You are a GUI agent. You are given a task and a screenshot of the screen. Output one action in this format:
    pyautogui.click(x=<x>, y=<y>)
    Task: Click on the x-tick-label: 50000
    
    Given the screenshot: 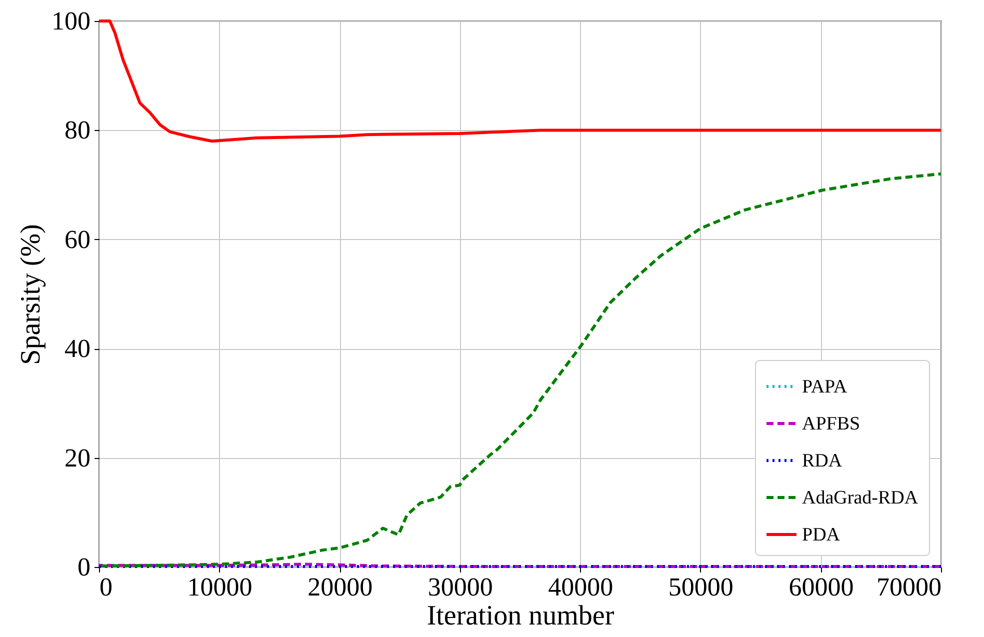 What is the action you would take?
    pyautogui.click(x=701, y=587)
    